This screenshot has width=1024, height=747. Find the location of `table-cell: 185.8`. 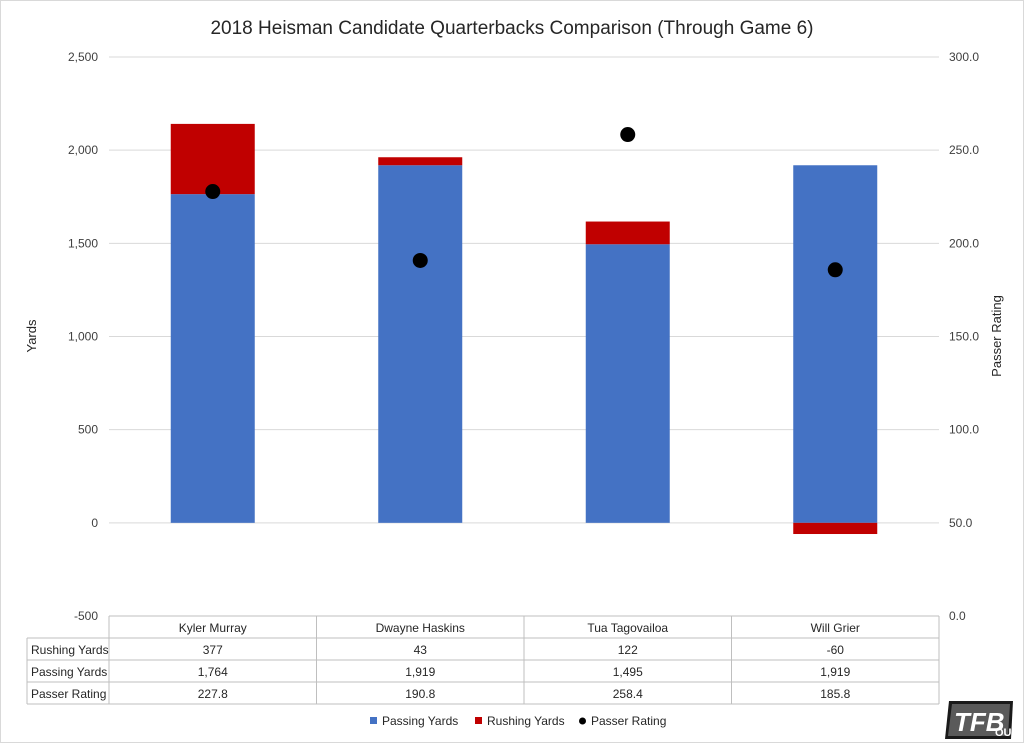

table-cell: 185.8 is located at coordinates (835, 694).